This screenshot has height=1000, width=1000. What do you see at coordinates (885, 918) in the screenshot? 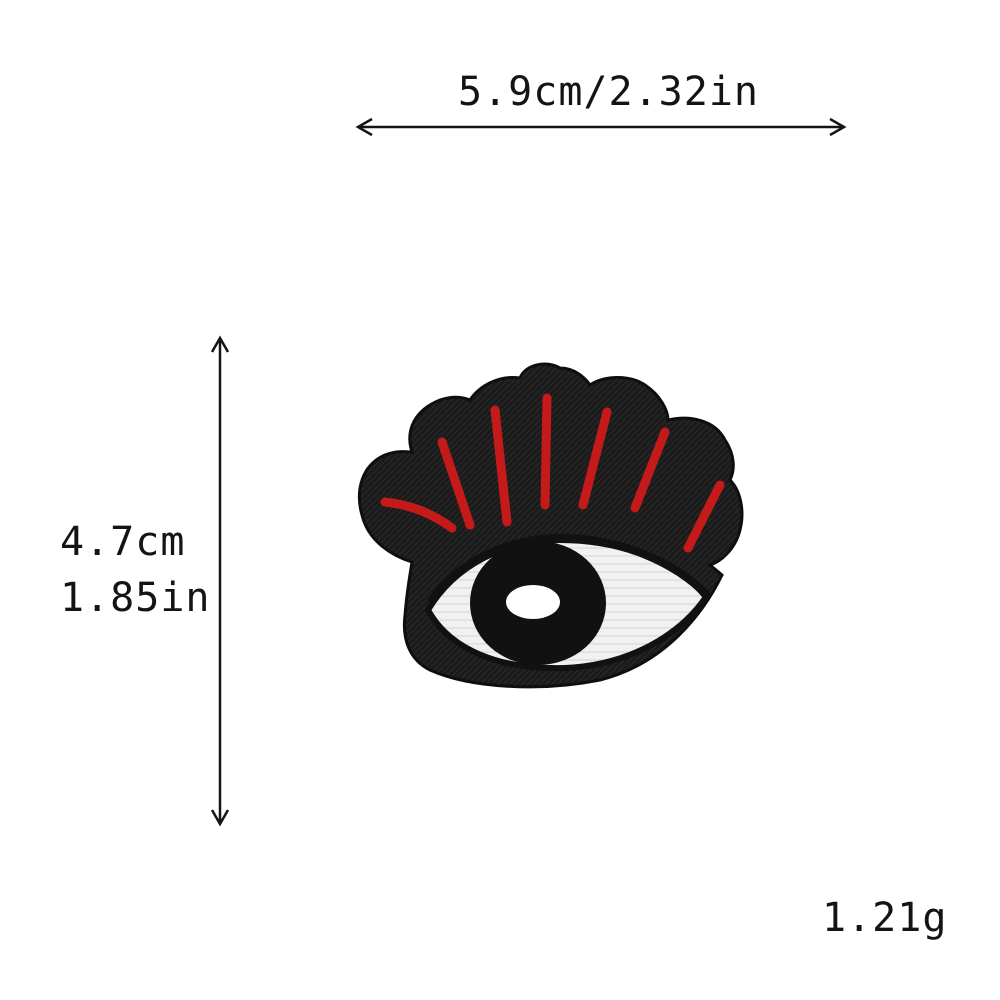
I see `weight-label: 1.21g` at bounding box center [885, 918].